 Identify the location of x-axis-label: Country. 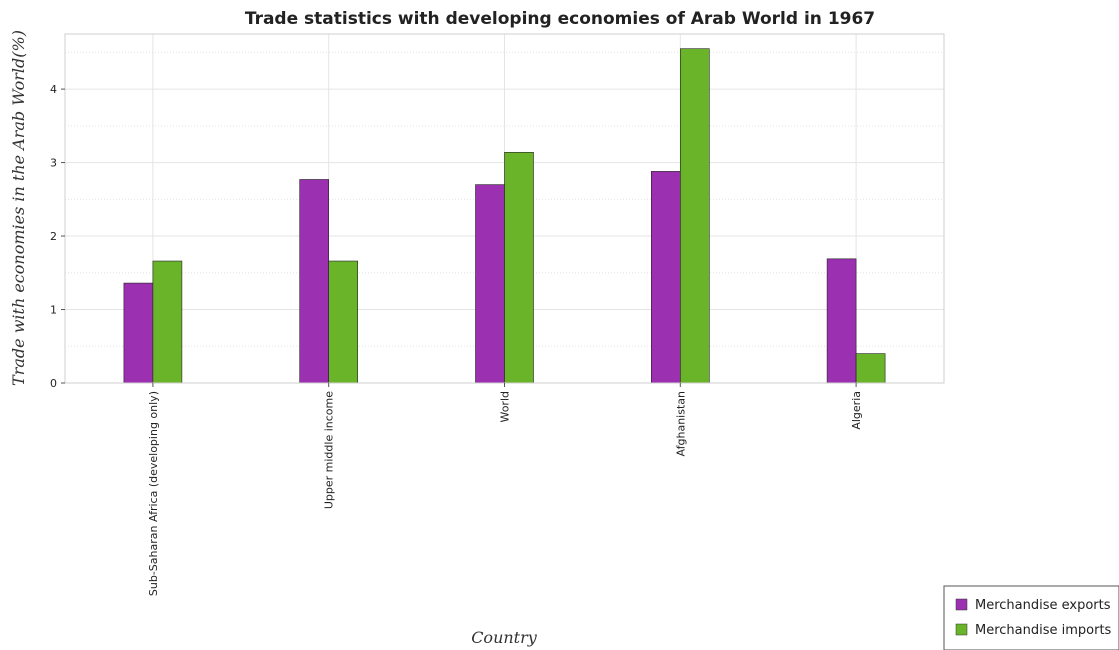
(504, 637).